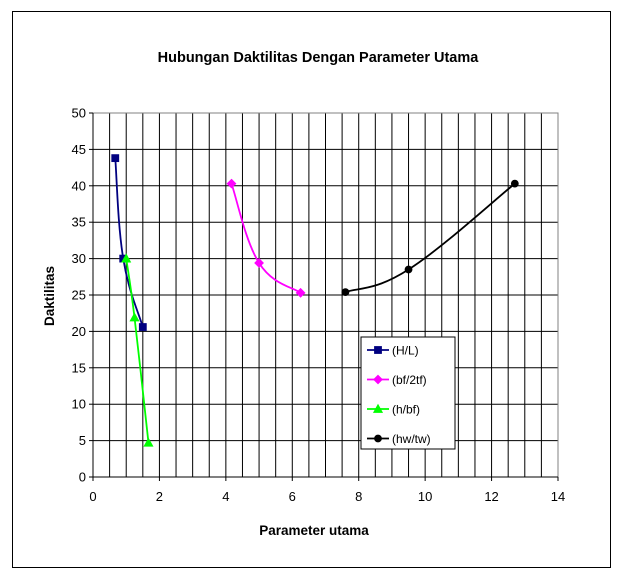 The width and height of the screenshot is (626, 588). I want to click on legend-label: (h/bf), so click(406, 410).